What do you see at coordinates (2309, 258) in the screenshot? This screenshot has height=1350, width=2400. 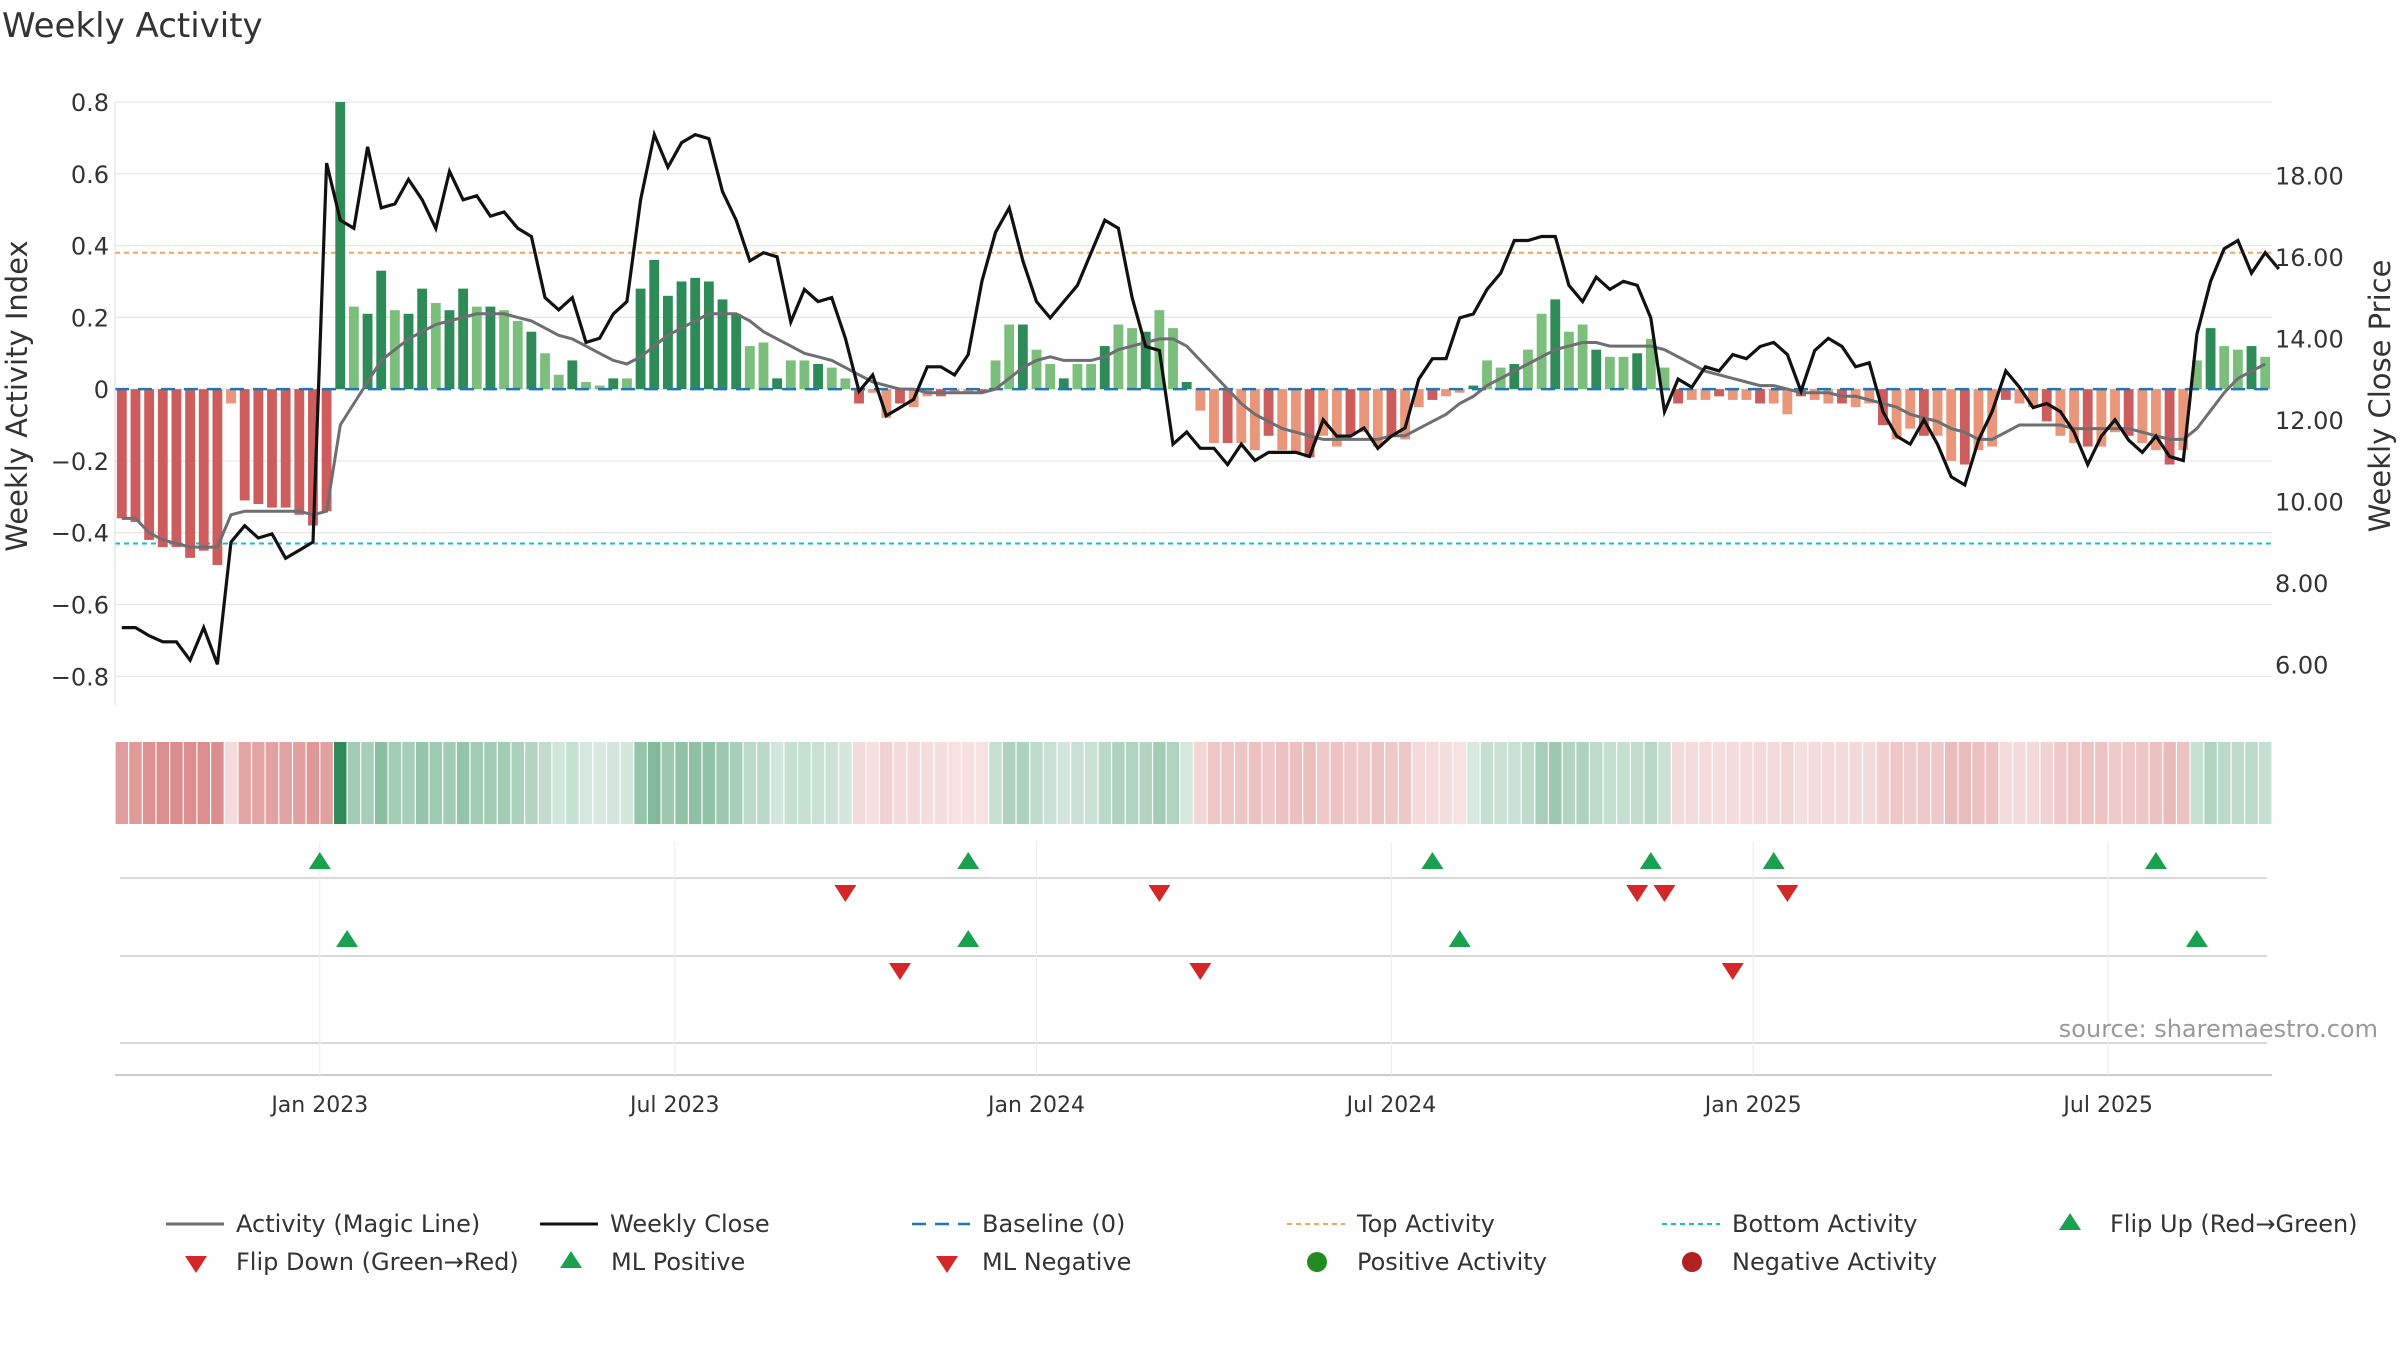 I see `y2-tick-label: 16.00` at bounding box center [2309, 258].